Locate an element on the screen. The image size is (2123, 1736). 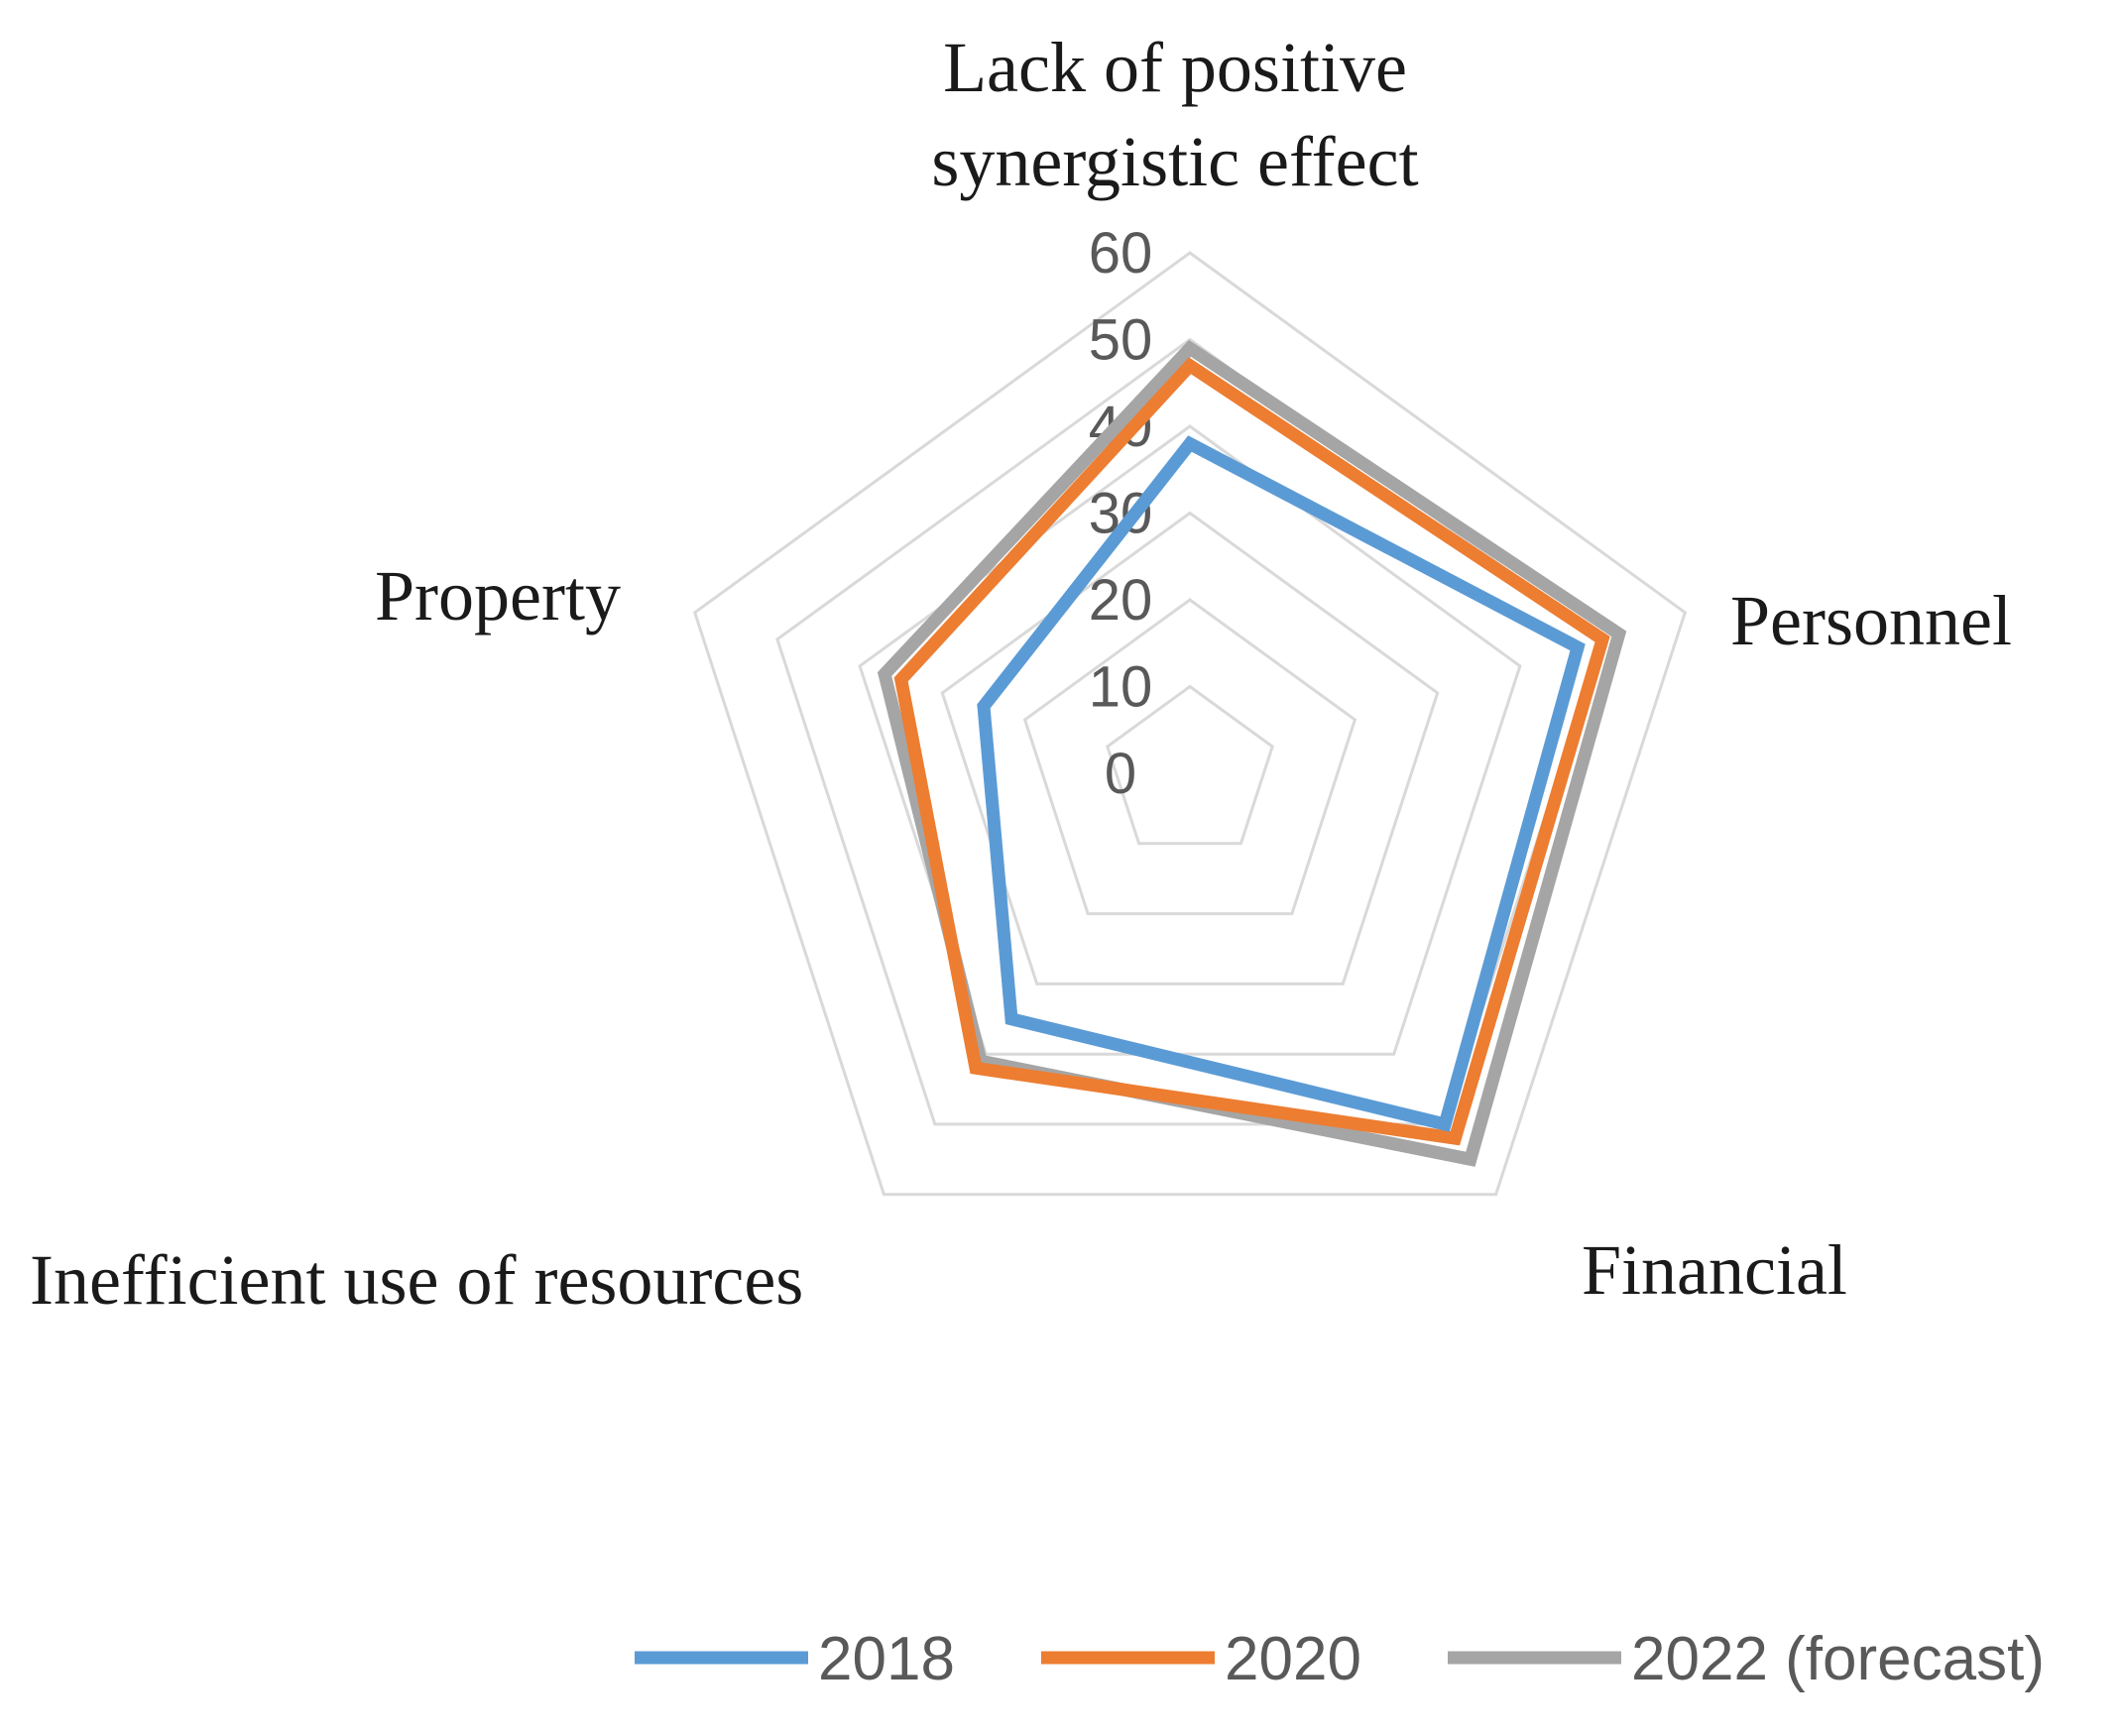
tick-label-50: 50 is located at coordinates (1121, 340).